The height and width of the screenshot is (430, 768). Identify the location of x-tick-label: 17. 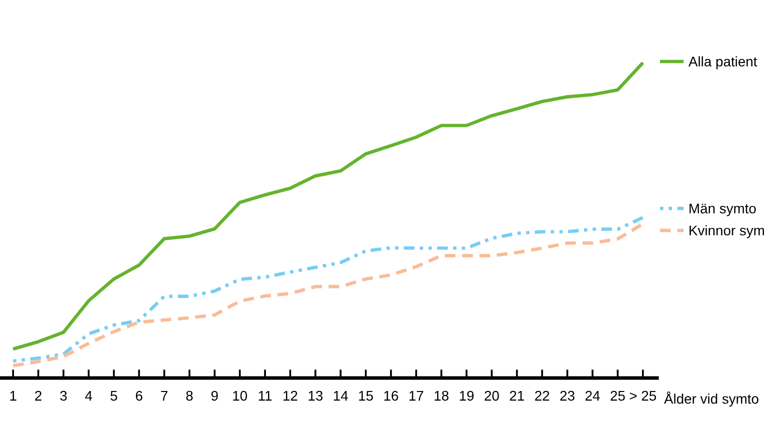
(417, 396).